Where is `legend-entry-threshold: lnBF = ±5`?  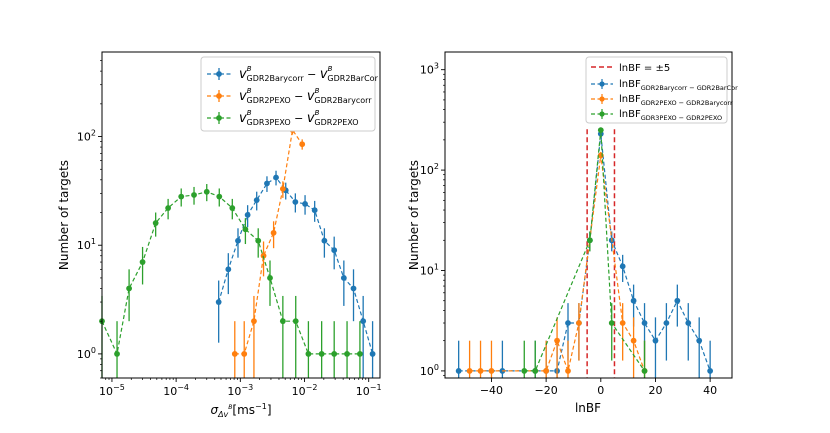 legend-entry-threshold: lnBF = ±5 is located at coordinates (644, 68).